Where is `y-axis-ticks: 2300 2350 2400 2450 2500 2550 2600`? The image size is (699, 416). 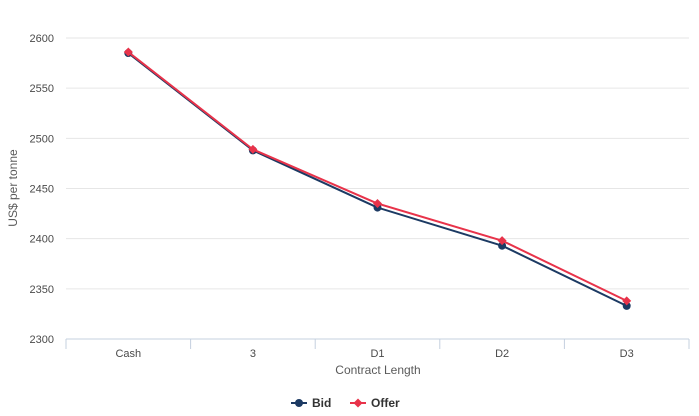
y-axis-ticks: 2300 2350 2400 2450 2500 2550 2600 is located at coordinates (42, 189).